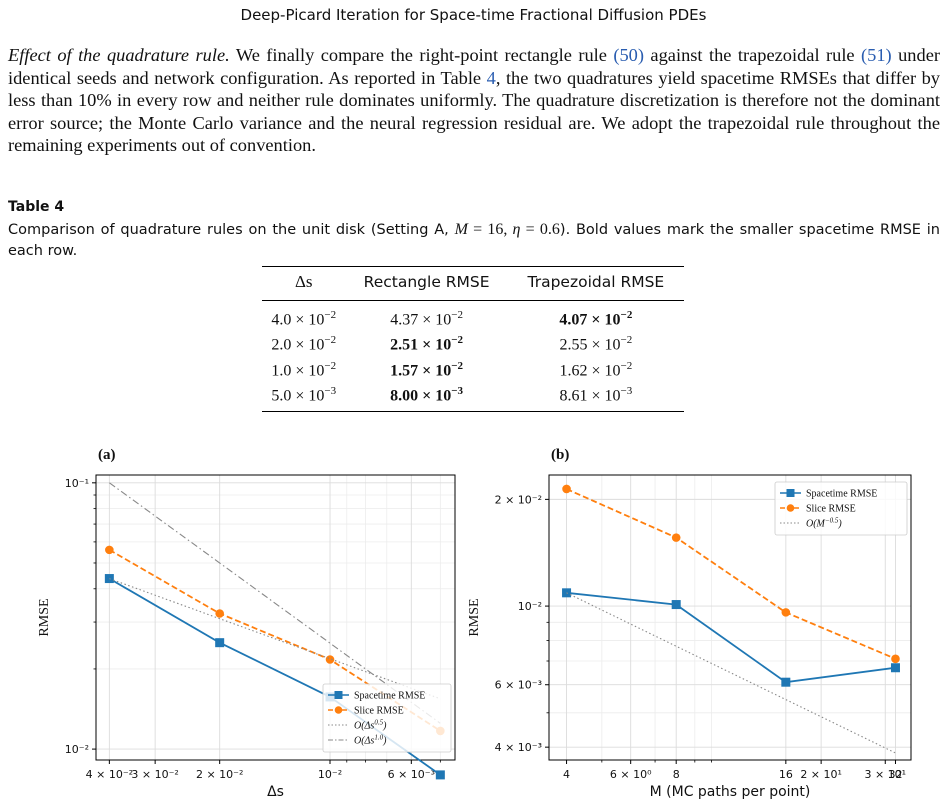 The image size is (947, 811). I want to click on table-row: 1.0 × 10−2 1.57 × 10−2 1.62 × 10−2, so click(473, 368).